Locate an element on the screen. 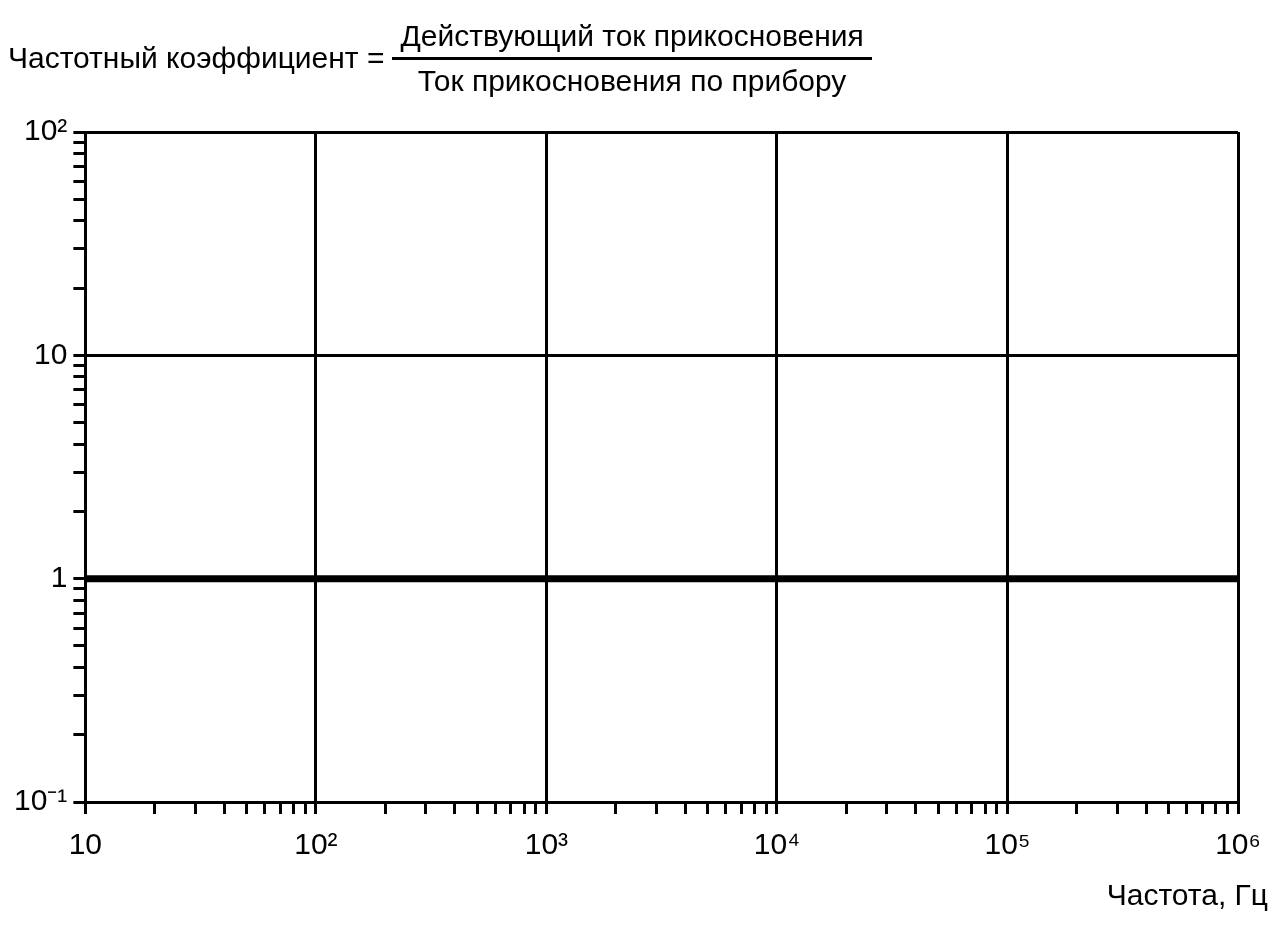 The height and width of the screenshot is (944, 1286). x-tick-label: 10² is located at coordinates (316, 844).